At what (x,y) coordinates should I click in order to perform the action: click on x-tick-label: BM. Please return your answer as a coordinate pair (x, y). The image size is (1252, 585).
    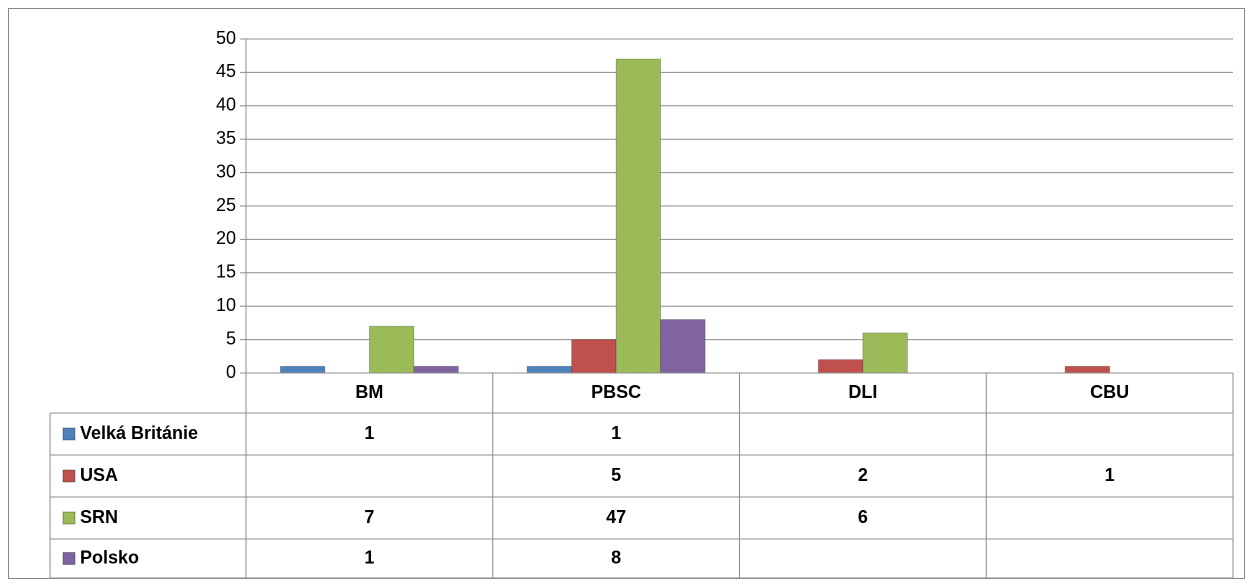
    Looking at the image, I should click on (369, 392).